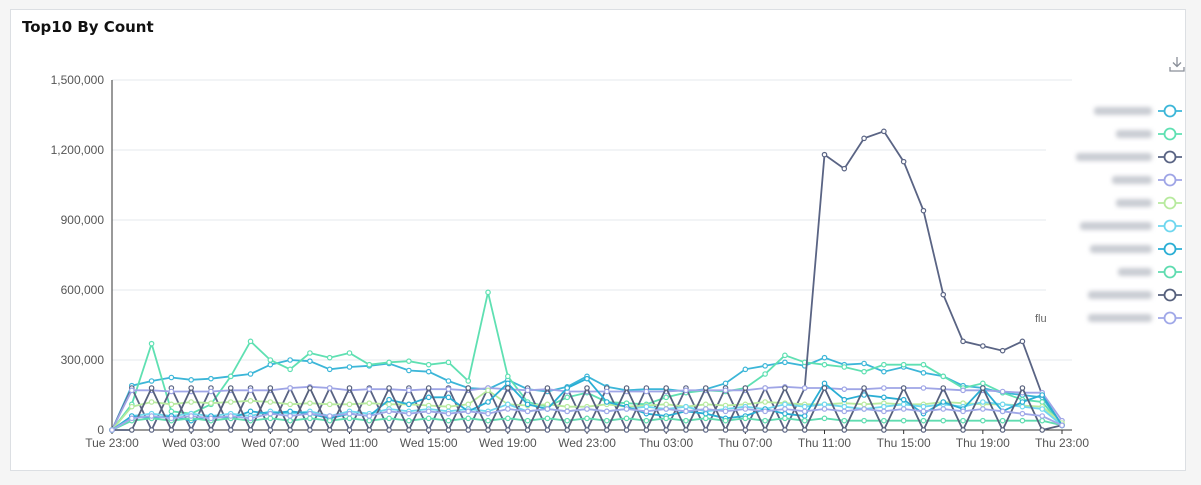  Describe the element at coordinates (83, 220) in the screenshot. I see `y-tick-label: 900,000` at that location.